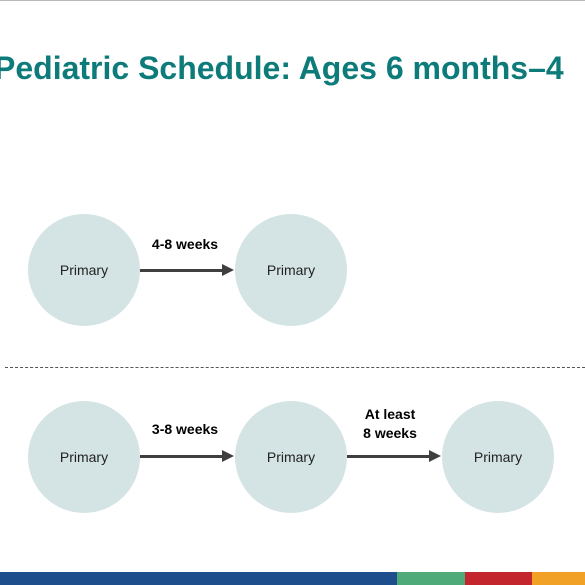 This screenshot has width=585, height=585. Describe the element at coordinates (282, 68) in the screenshot. I see `slide-title: Pediatric Schedule: Ages 6 months–4` at that location.